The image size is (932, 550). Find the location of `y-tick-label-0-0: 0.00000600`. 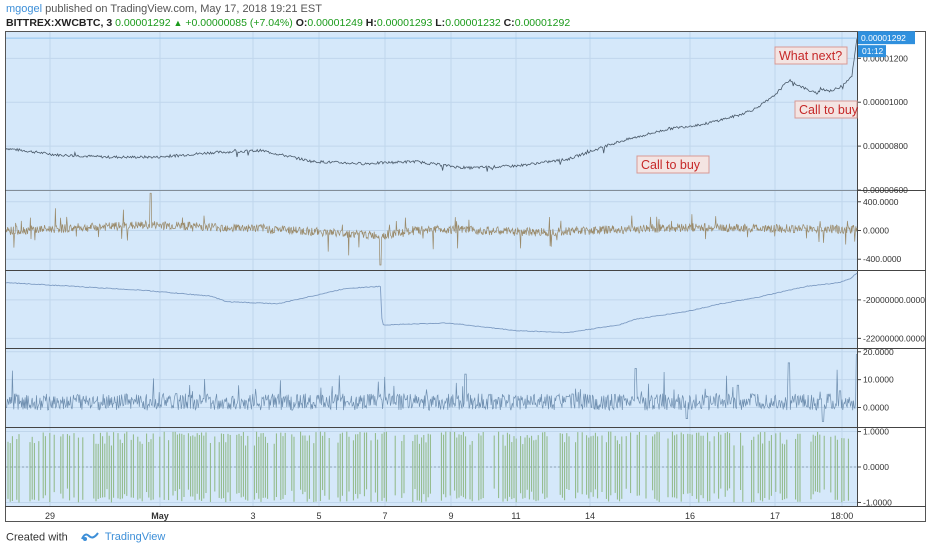

y-tick-label-0-0: 0.00000600 is located at coordinates (885, 190).